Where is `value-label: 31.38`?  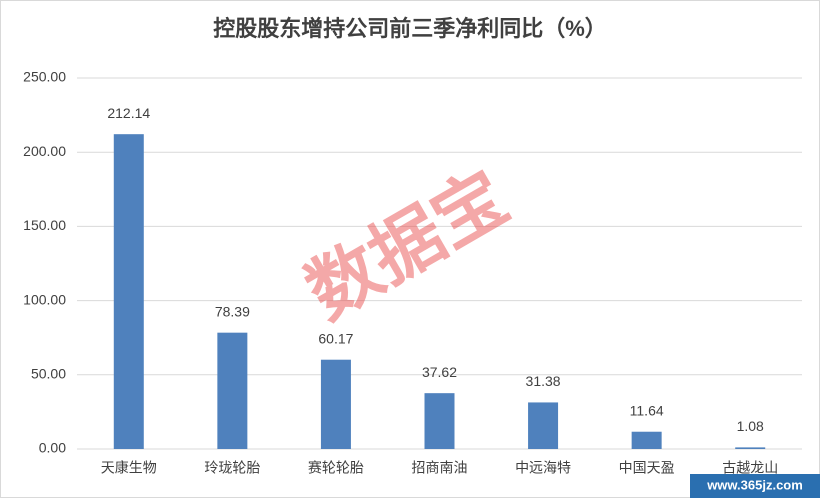 value-label: 31.38 is located at coordinates (543, 381).